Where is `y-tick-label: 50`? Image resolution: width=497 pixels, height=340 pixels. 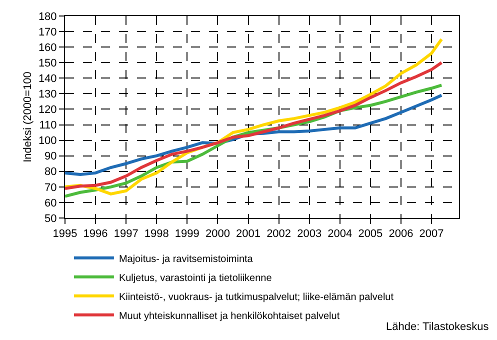 y-tick-label: 50 is located at coordinates (50, 218).